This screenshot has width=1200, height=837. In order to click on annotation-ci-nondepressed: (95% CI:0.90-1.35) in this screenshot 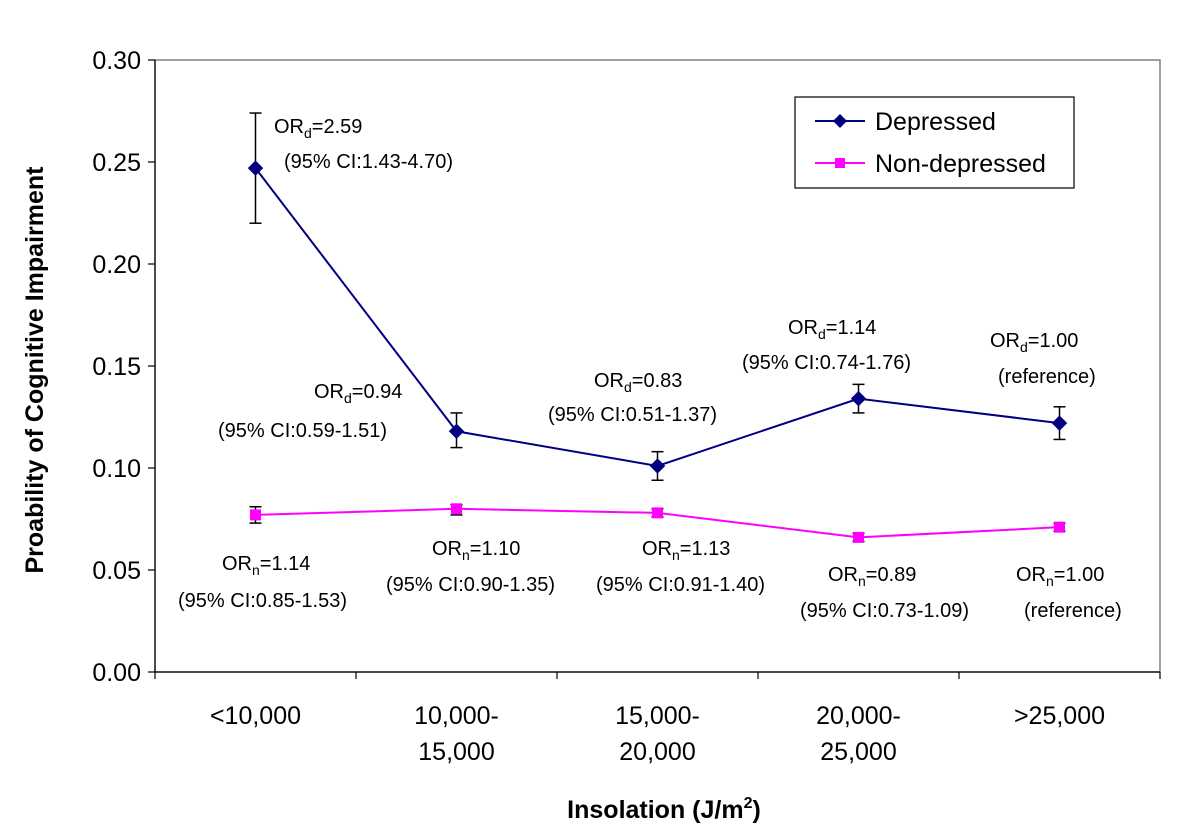, I will do `click(470, 585)`.